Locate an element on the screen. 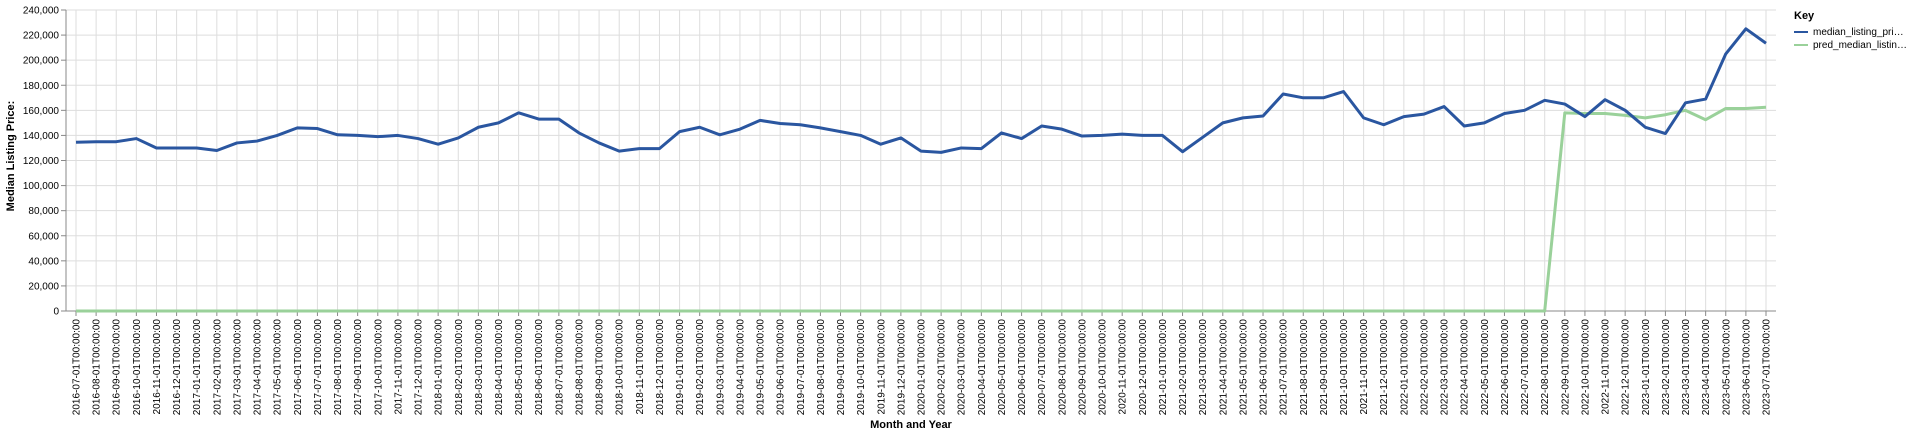 The height and width of the screenshot is (434, 1920). x-tick-label: 2018-09-01T00:00:00 is located at coordinates (600, 367).